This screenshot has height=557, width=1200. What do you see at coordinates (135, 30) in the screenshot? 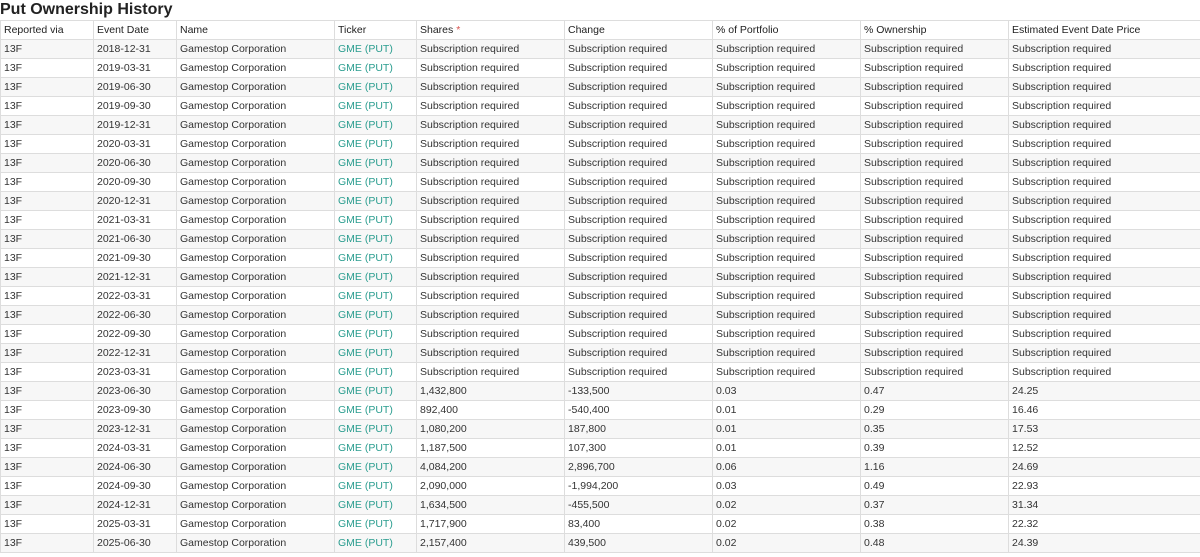
I see `column-header-event-date: Event Date` at bounding box center [135, 30].